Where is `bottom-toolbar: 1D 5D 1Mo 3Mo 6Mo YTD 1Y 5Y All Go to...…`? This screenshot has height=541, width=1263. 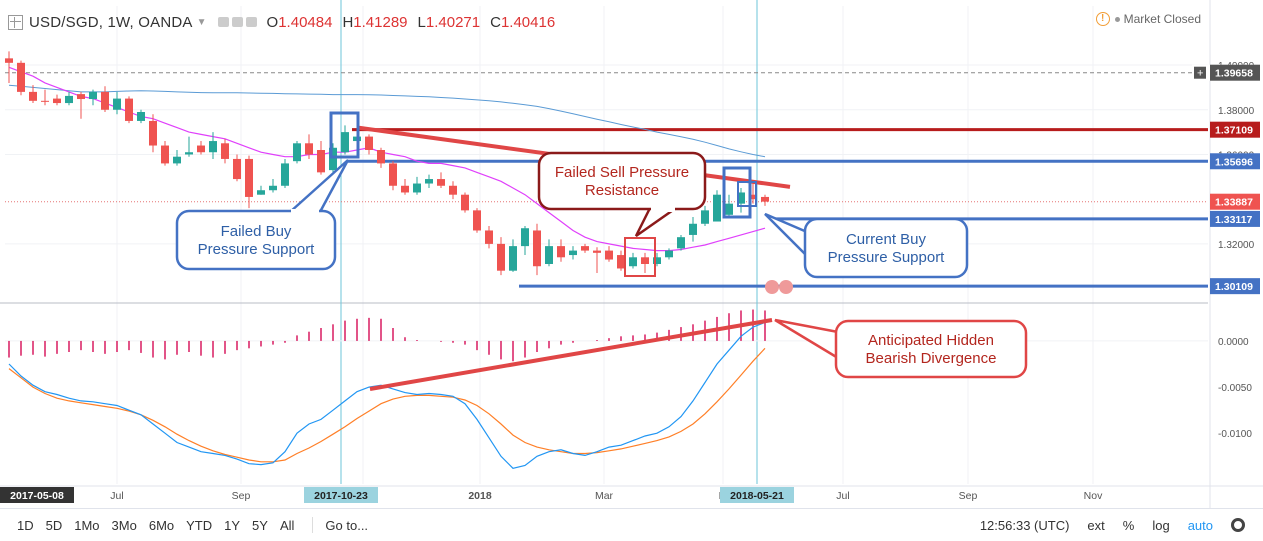 bottom-toolbar: 1D 5D 1Mo 3Mo 6Mo YTD 1Y 5Y All Go to...… is located at coordinates (631, 524).